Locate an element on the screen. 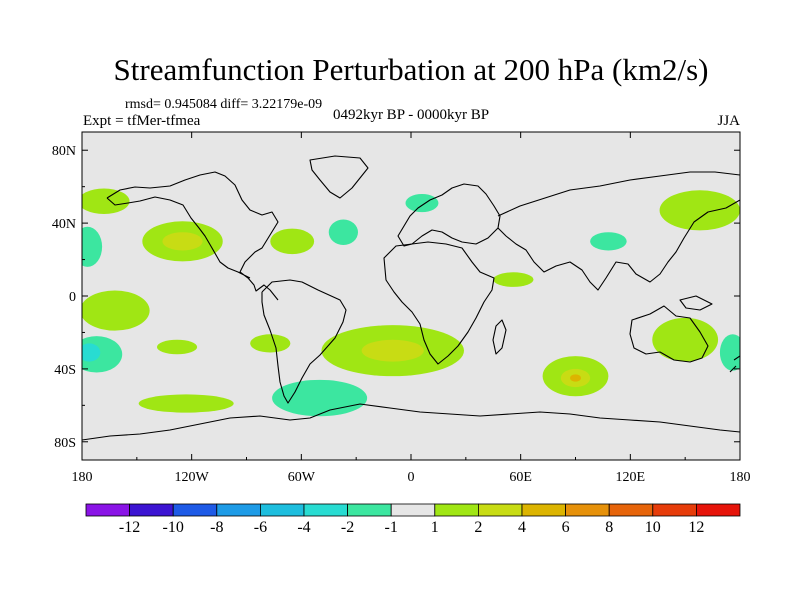 Image resolution: width=800 pixels, height=600 pixels. x-tick-label-0: 180 is located at coordinates (82, 477).